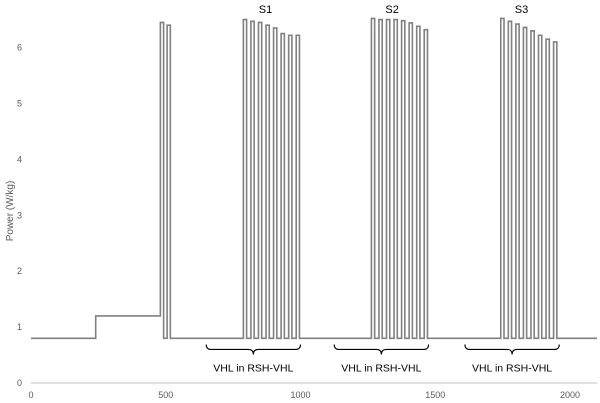  I want to click on x-tick-label: 2000, so click(570, 395).